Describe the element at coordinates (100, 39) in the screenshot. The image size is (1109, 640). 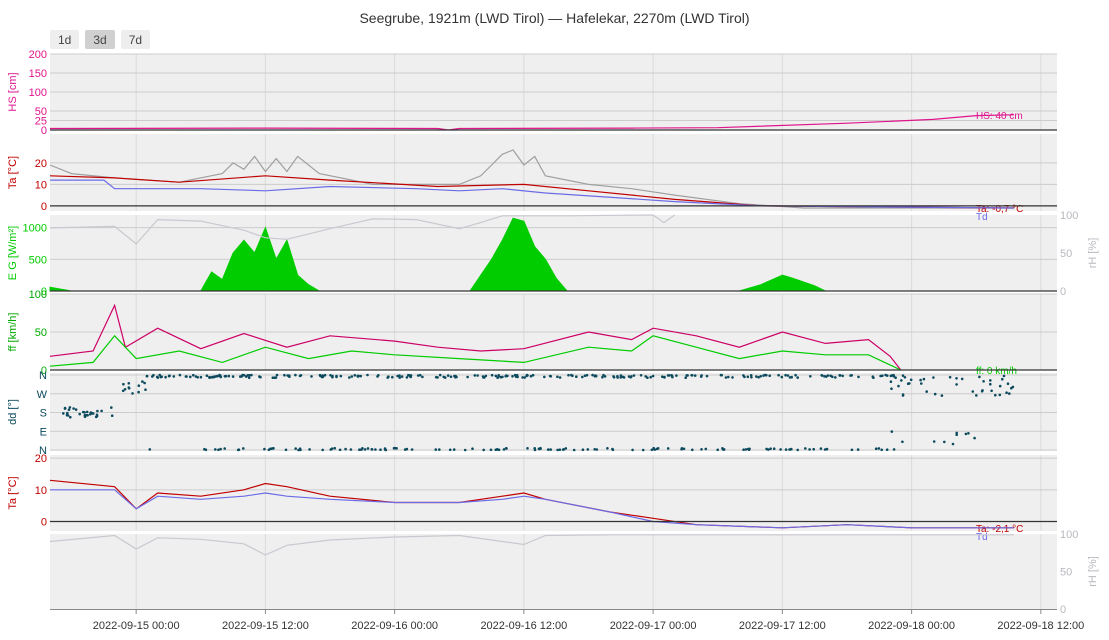
I see `range-button-3d: 3d` at that location.